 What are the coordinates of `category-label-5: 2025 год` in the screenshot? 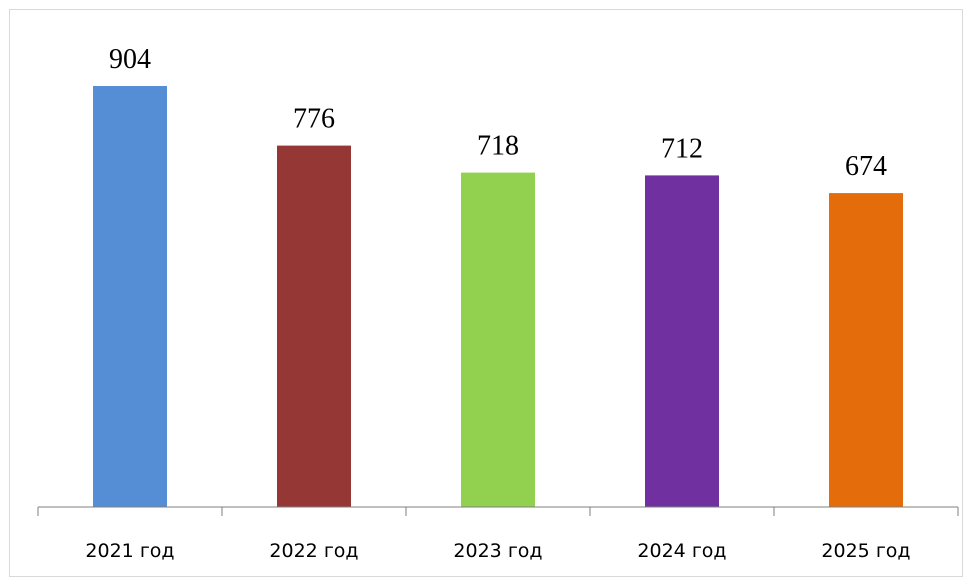 It's located at (865, 551).